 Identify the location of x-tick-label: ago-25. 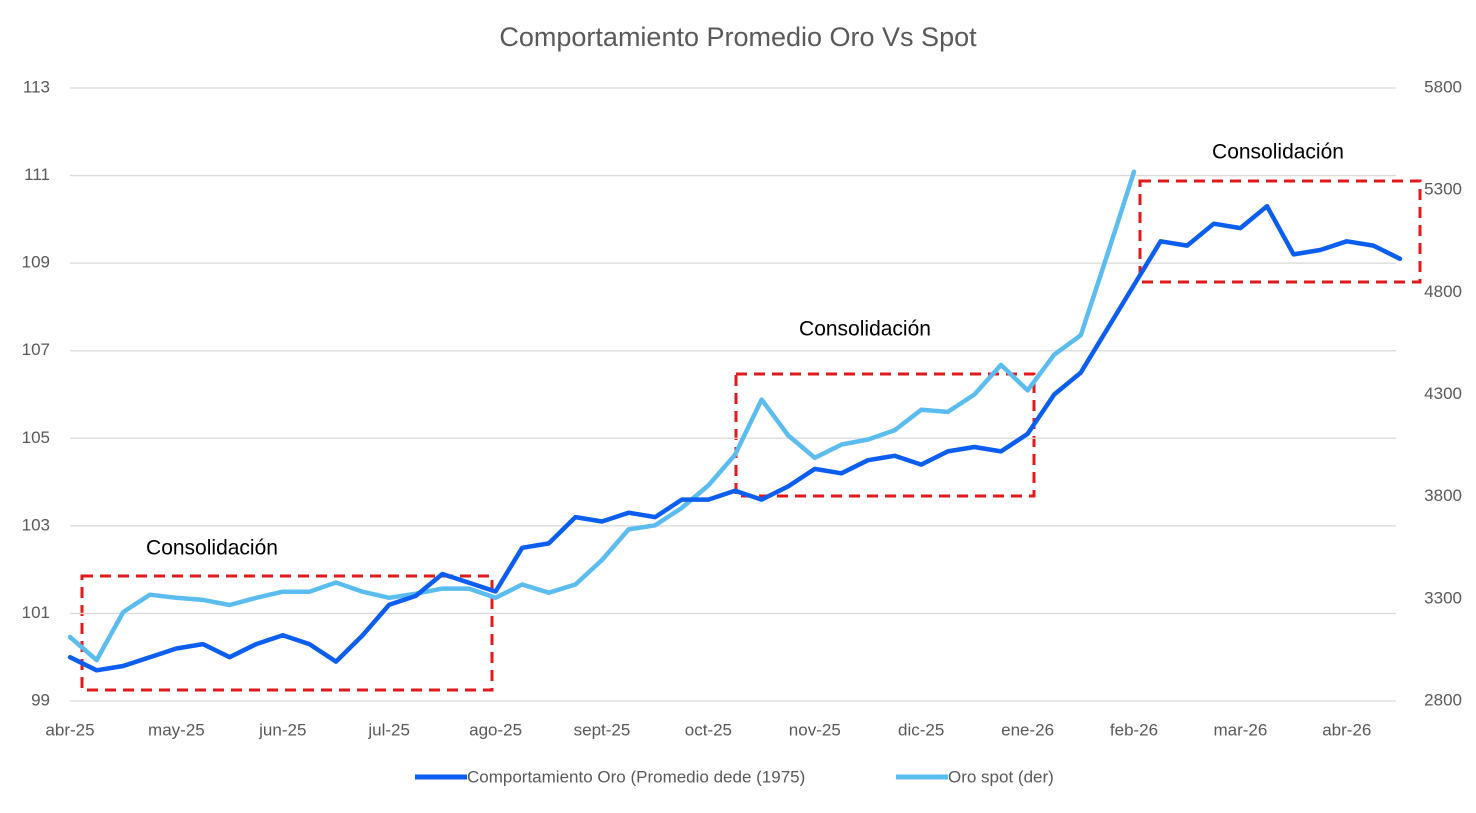
(495, 729).